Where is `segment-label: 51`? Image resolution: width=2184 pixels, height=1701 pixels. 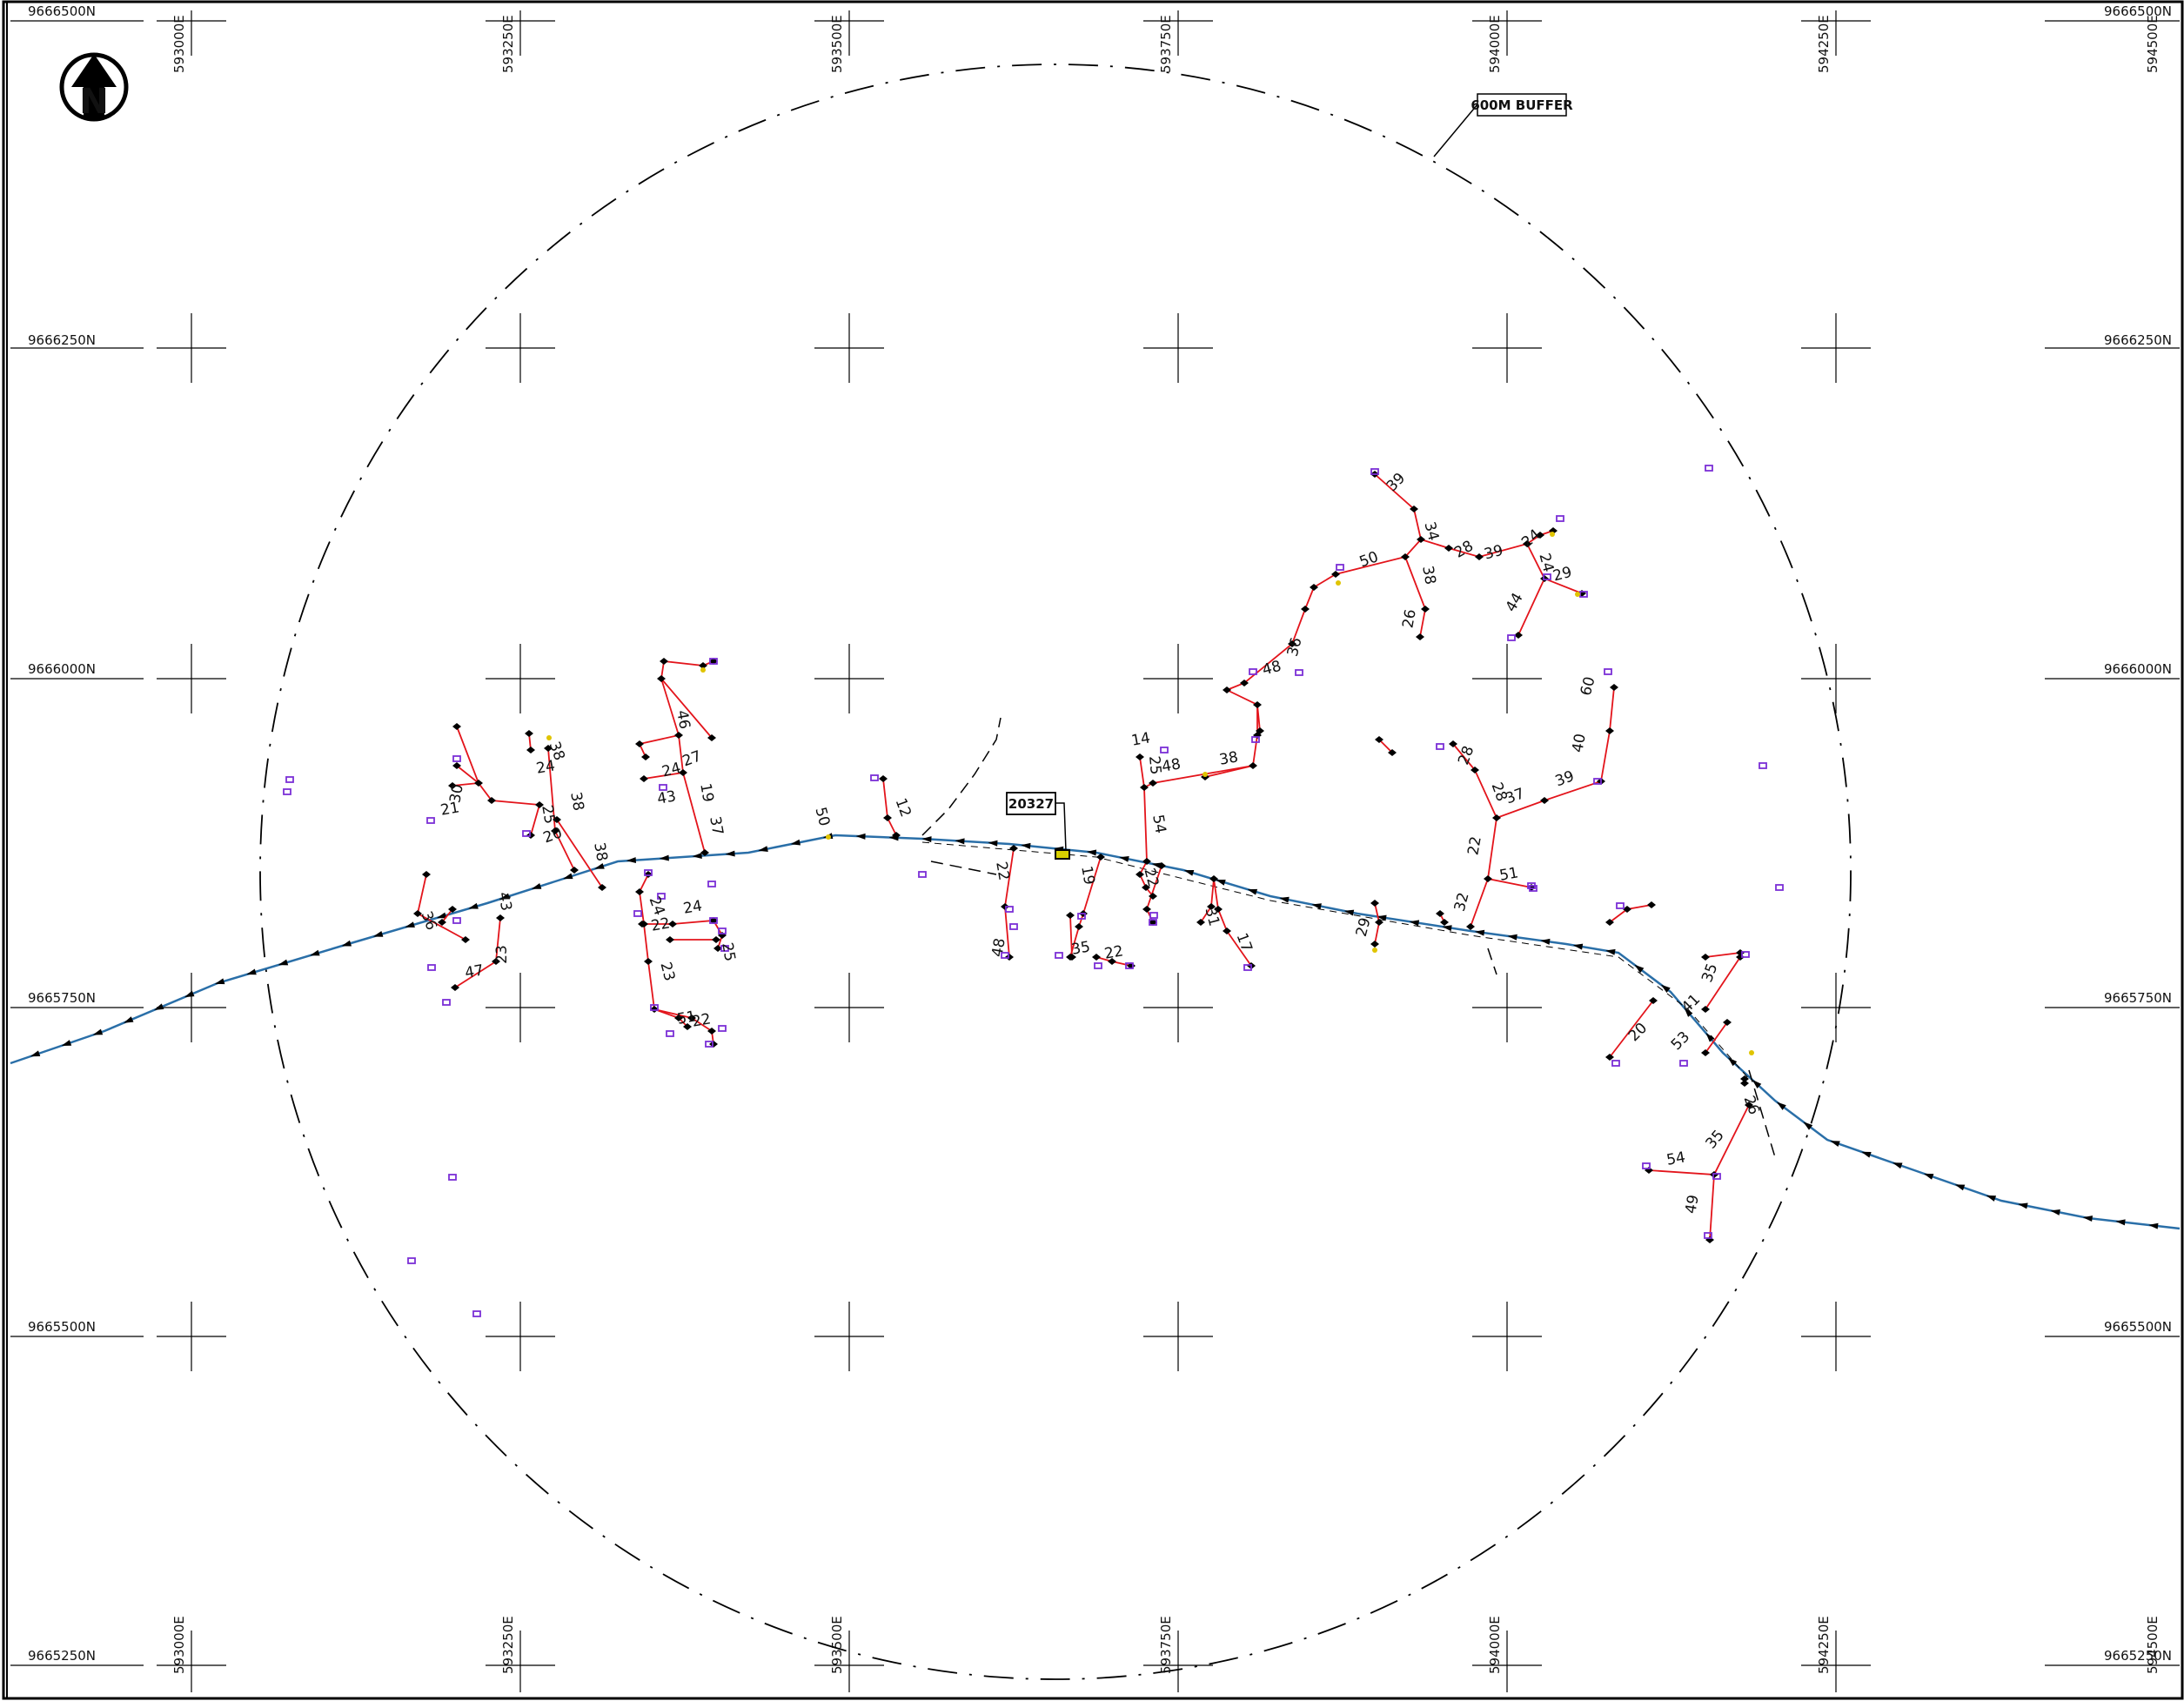
segment-label: 51 is located at coordinates (687, 1018).